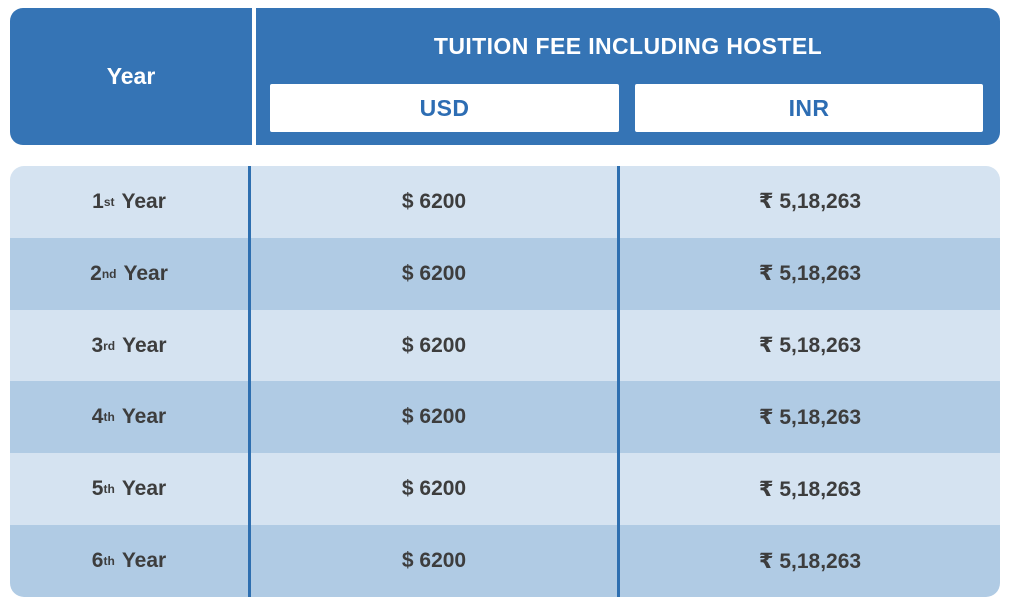 The height and width of the screenshot is (614, 1014). I want to click on year-column-header: Year, so click(131, 76).